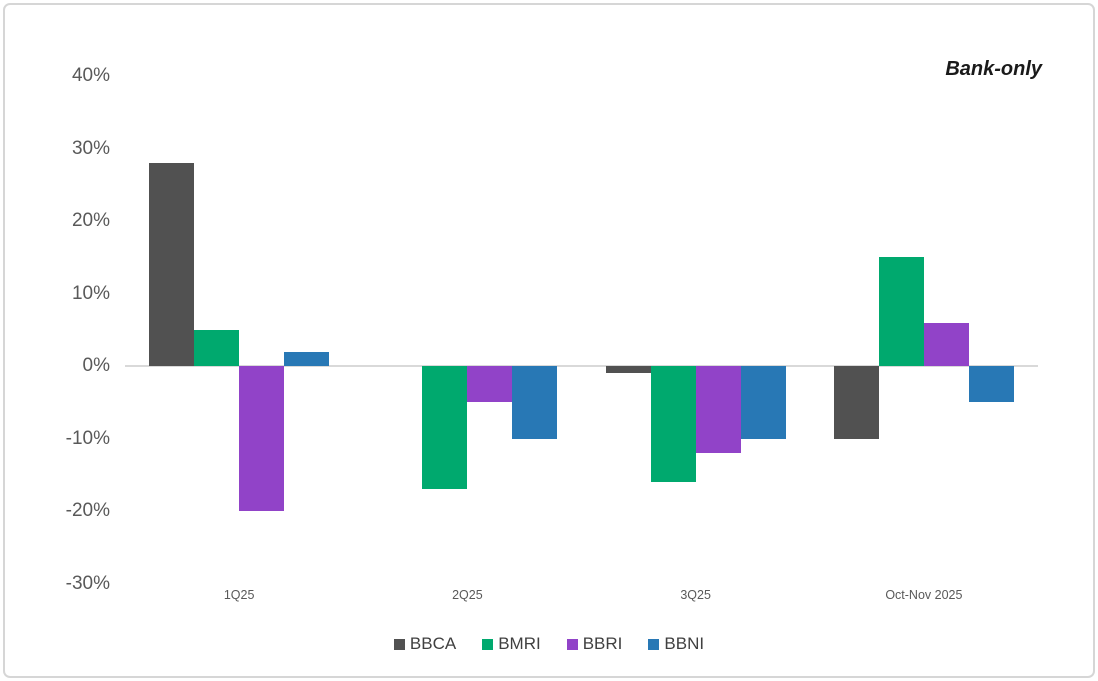 The image size is (1098, 681). Describe the element at coordinates (718, 409) in the screenshot. I see `bar-bbri-3q25` at that location.